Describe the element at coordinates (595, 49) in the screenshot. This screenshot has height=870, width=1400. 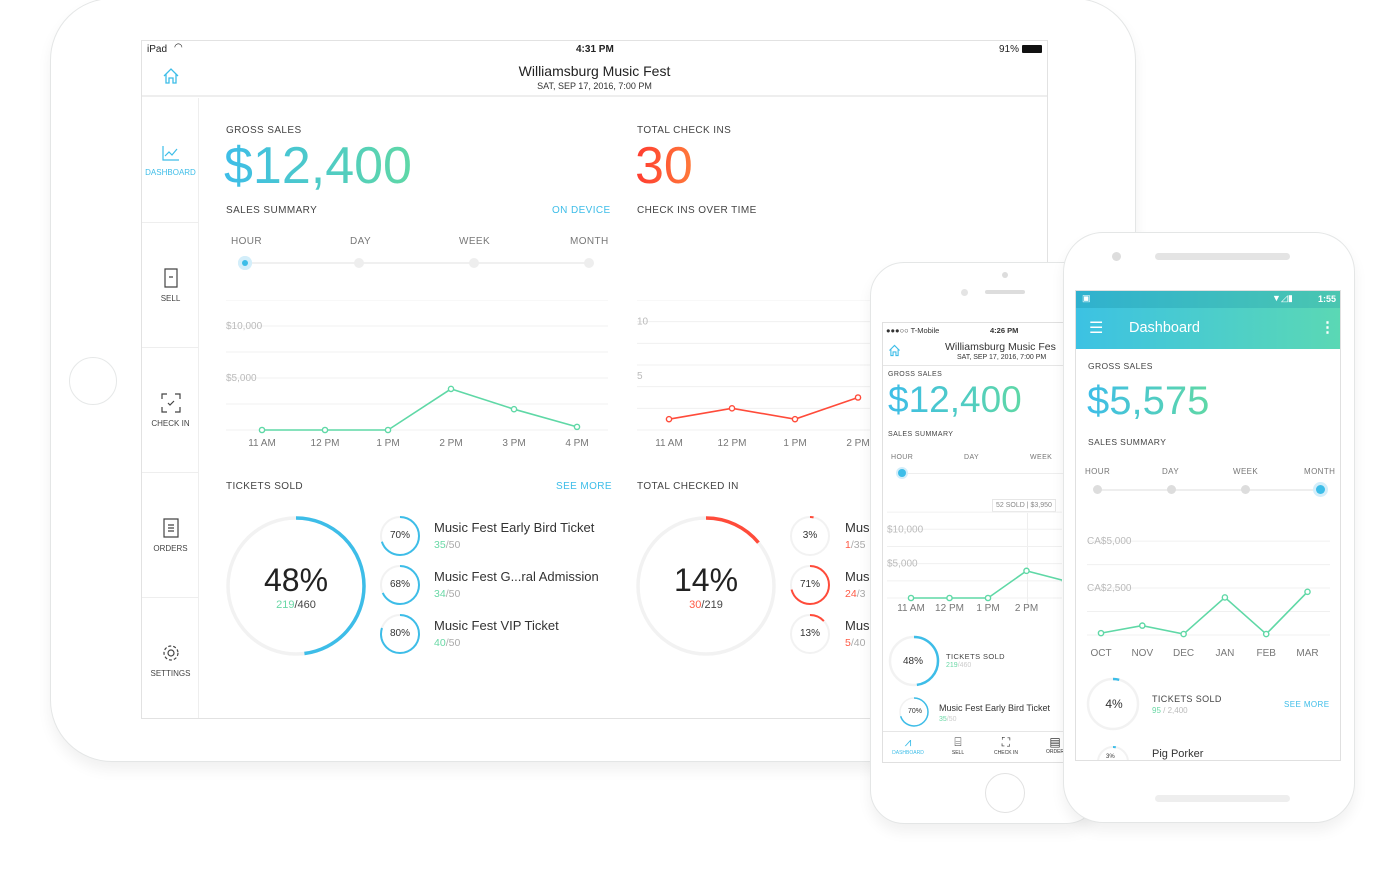
I see `clock: 4:31 PM` at that location.